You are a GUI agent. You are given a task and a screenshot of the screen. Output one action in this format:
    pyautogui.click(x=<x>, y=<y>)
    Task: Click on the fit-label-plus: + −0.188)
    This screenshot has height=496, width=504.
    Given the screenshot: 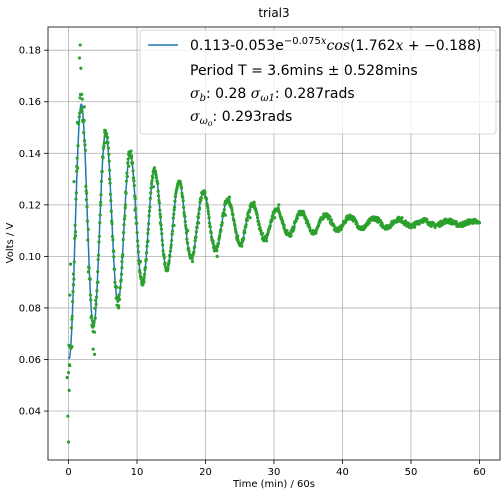 What is the action you would take?
    pyautogui.click(x=442, y=46)
    